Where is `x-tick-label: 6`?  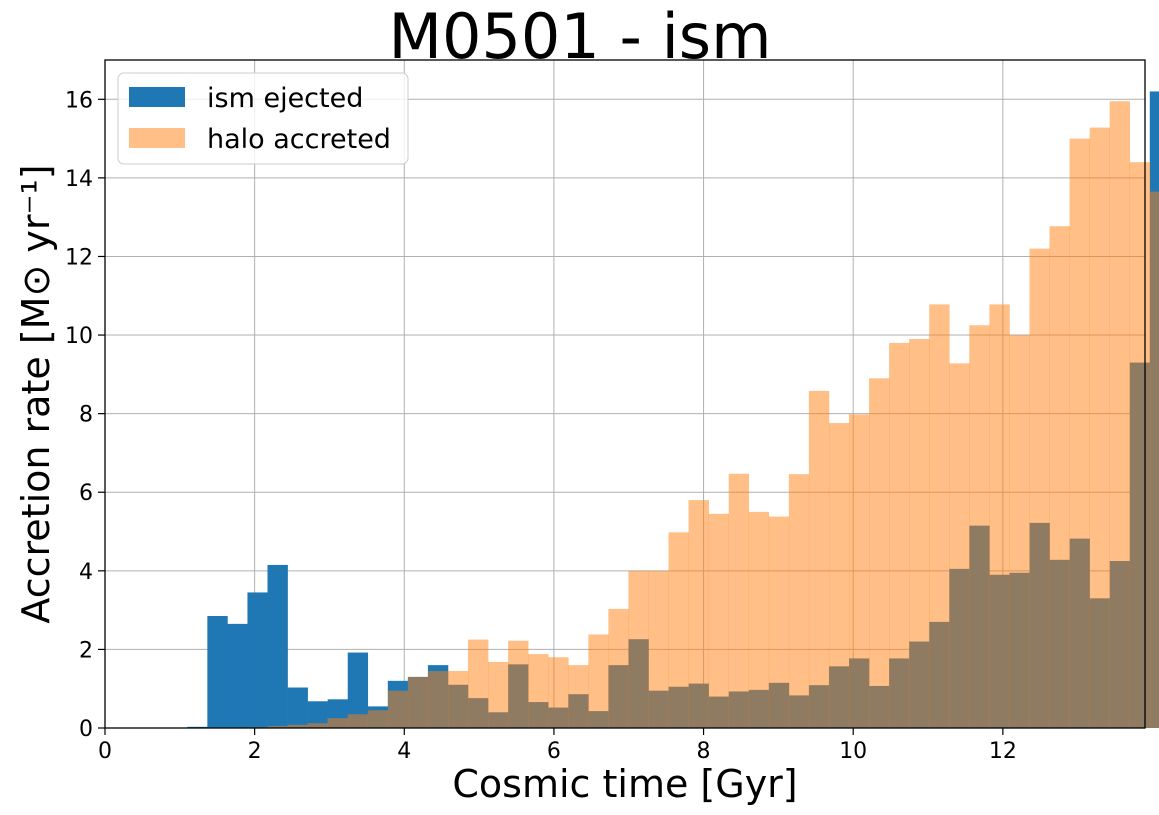
x-tick-label: 6 is located at coordinates (554, 751).